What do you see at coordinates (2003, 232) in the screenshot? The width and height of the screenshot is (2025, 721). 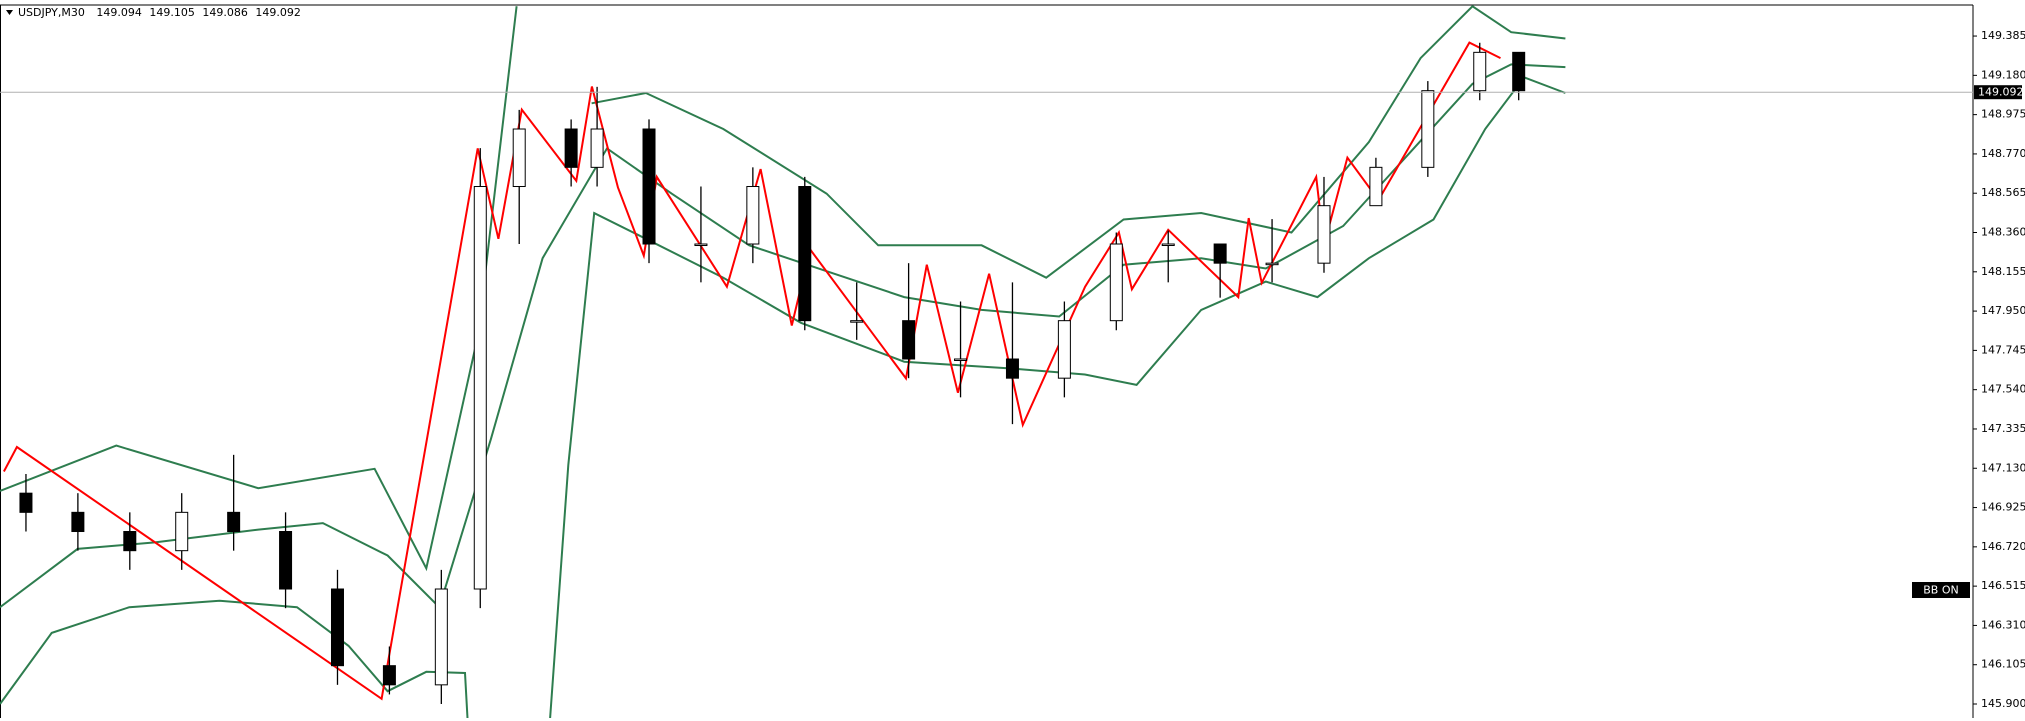 I see `y-tick-label: 148.360` at bounding box center [2003, 232].